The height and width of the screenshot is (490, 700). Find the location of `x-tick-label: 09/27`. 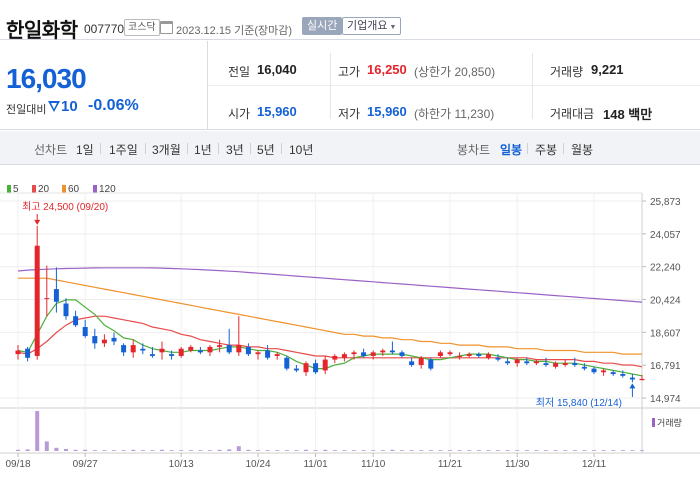

x-tick-label: 09/27 is located at coordinates (85, 464).